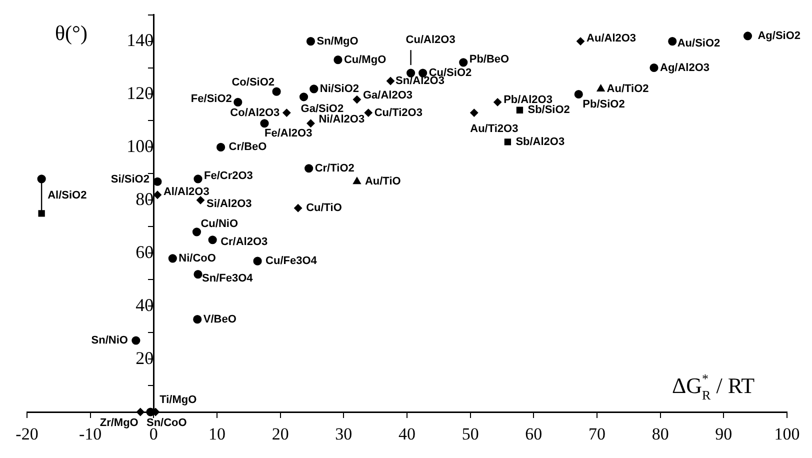  Describe the element at coordinates (288, 133) in the screenshot. I see `annotation: Fe/Al2O3` at that location.